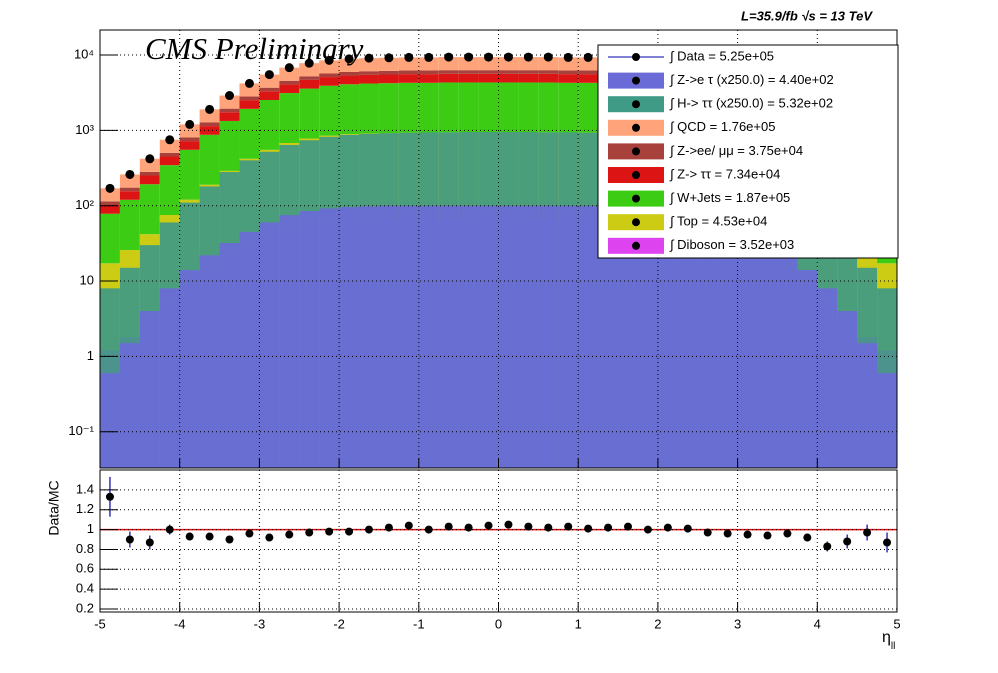 This screenshot has width=998, height=673. Describe the element at coordinates (85, 548) in the screenshot. I see `y-tick-label: 0.8` at that location.